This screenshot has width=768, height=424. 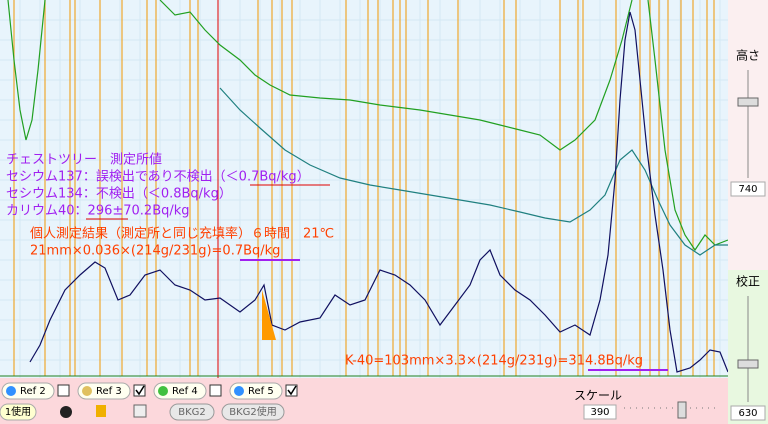 What do you see at coordinates (109, 391) in the screenshot?
I see `ref-label: Ref 3` at bounding box center [109, 391].